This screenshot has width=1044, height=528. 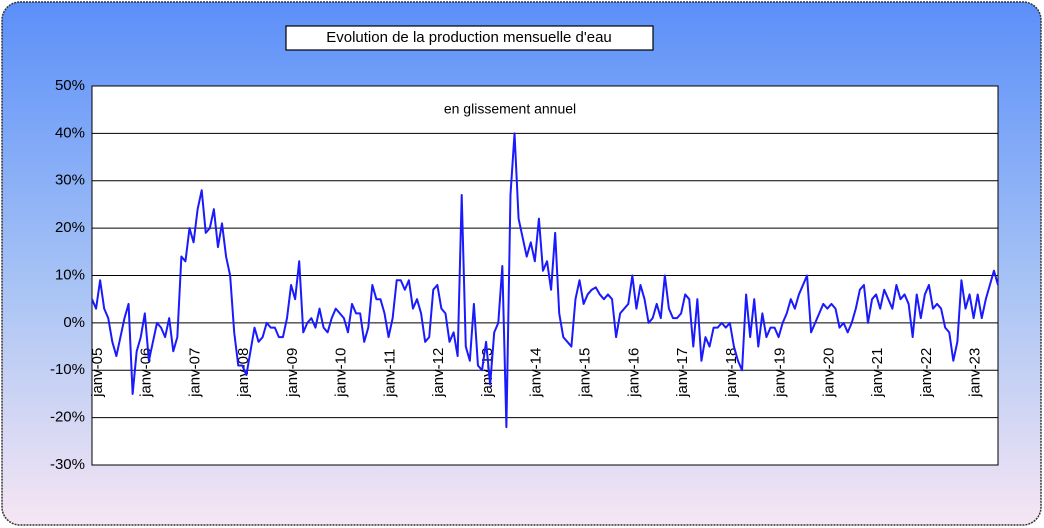 I want to click on x-tick-label: janv-21, so click(x=877, y=373).